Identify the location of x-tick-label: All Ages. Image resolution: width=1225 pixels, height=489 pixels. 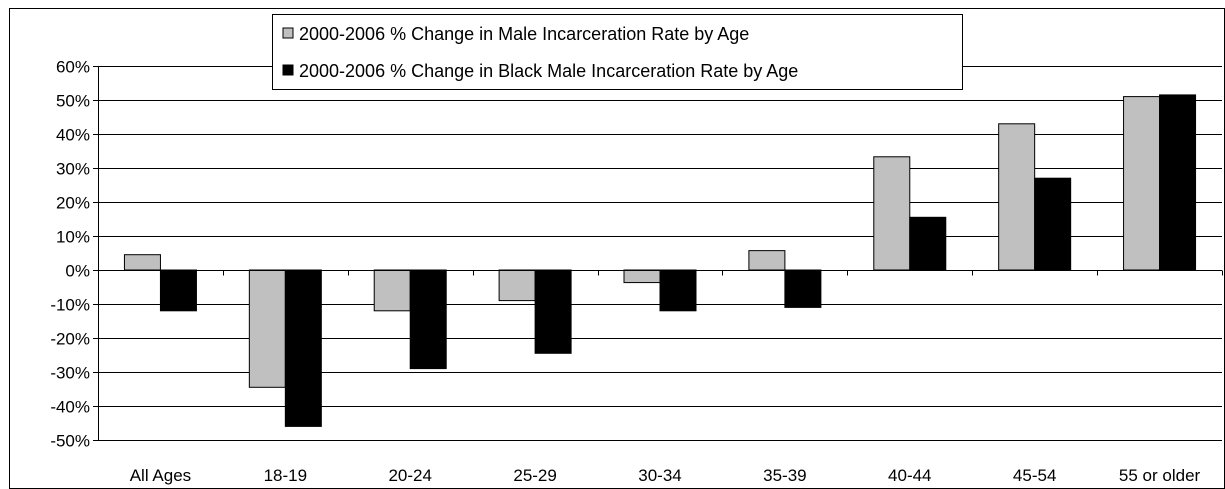
(160, 475).